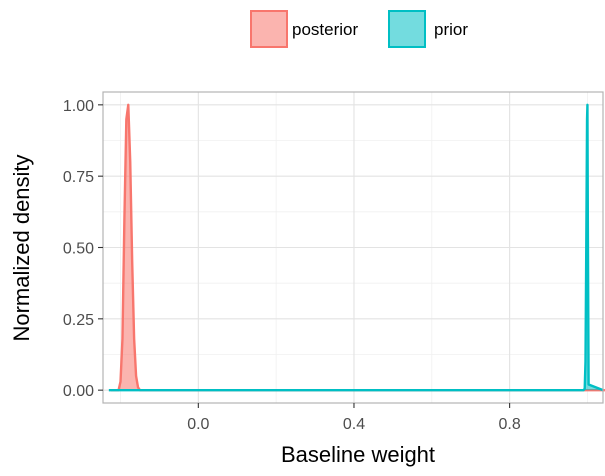  I want to click on legend-key-prior, so click(407, 29).